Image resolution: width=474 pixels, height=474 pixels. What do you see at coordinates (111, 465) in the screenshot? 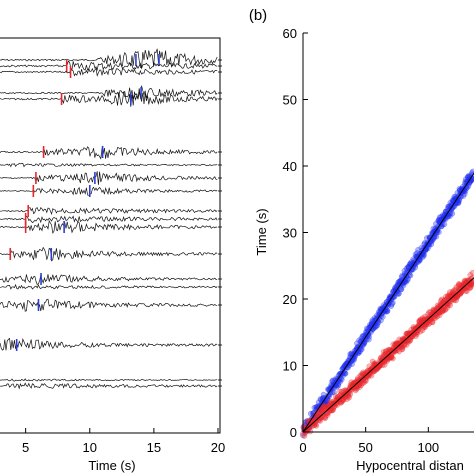
I see `panel-a-x-axis-label: Time (s)` at bounding box center [111, 465].